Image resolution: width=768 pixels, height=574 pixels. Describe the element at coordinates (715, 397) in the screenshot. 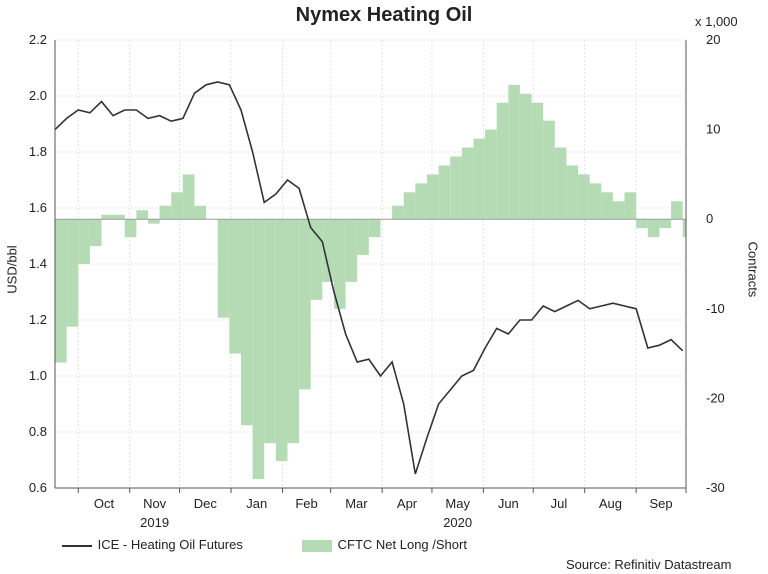

I see `y2-tick-label: -20` at that location.